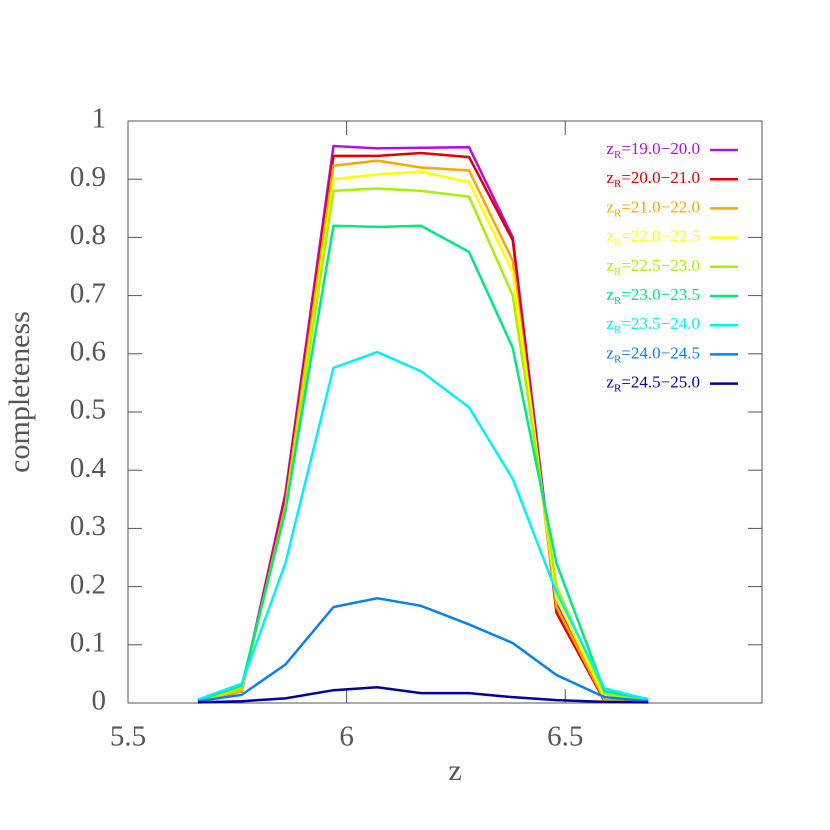 The width and height of the screenshot is (830, 830). What do you see at coordinates (653, 179) in the screenshot?
I see `legend-label: zR=20.0−21.0` at bounding box center [653, 179].